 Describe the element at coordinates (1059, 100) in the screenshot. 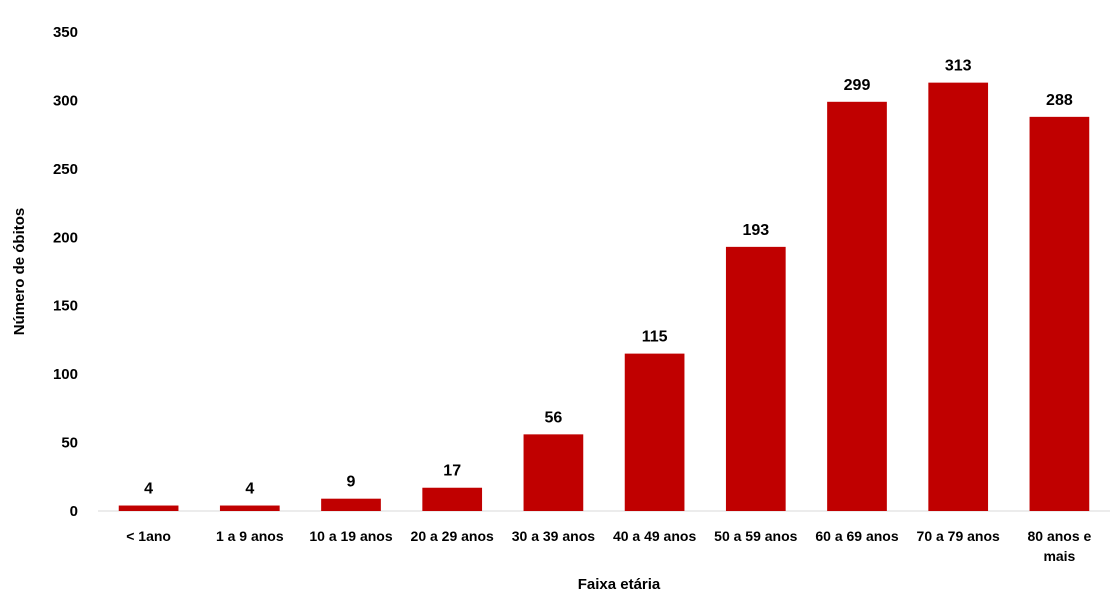

I see `data-label: 288` at that location.